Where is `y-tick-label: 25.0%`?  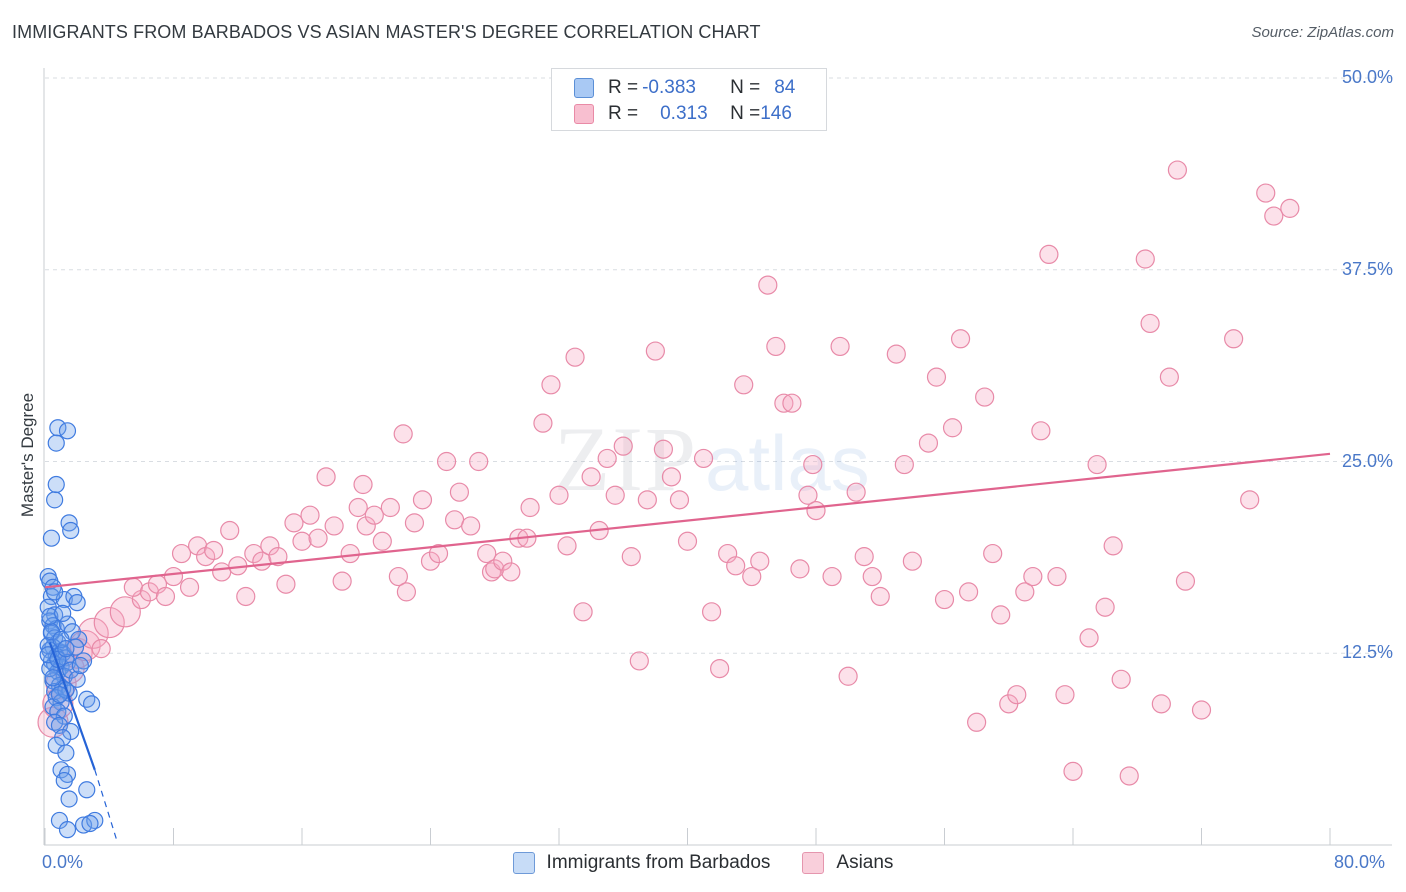 y-tick-label: 25.0% is located at coordinates (1367, 460).